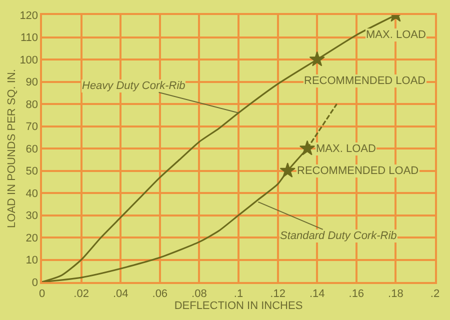  Describe the element at coordinates (81, 294) in the screenshot. I see `x-tick-label: .02` at that location.